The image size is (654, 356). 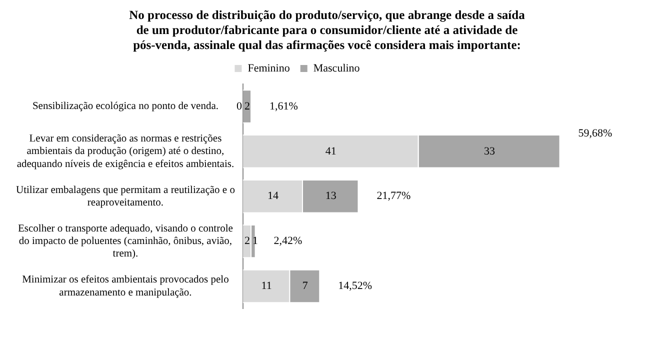 What do you see at coordinates (266, 286) in the screenshot?
I see `data-label: 11` at bounding box center [266, 286].